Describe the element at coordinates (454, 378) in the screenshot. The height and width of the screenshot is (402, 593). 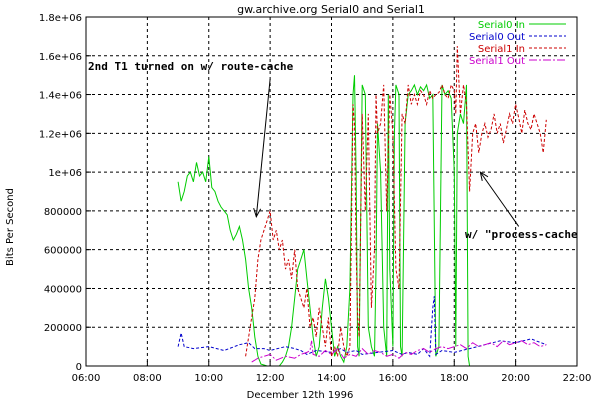
I see `x-tick-label: 18:00` at that location.